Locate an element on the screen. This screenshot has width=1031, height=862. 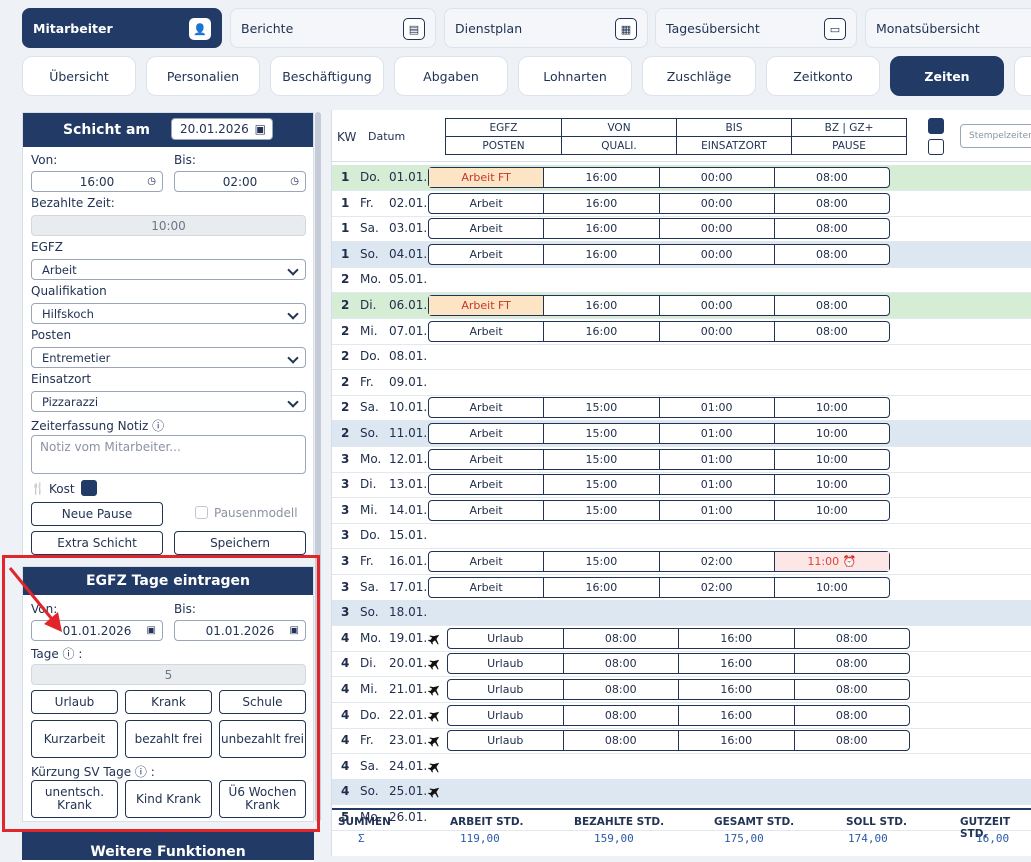
table-row: 2 Sa. 10.01. Arbeit 15:00 01:00 10:00 is located at coordinates (681, 408).